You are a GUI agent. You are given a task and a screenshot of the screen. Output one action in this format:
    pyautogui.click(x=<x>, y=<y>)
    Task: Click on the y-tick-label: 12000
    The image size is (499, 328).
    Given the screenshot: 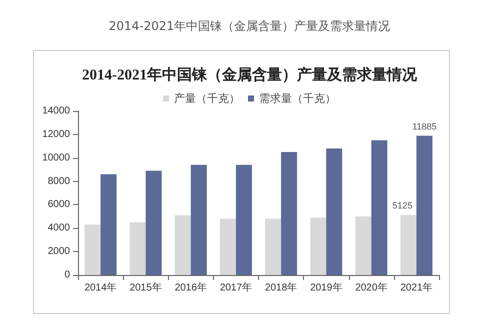 What is the action you would take?
    pyautogui.click(x=56, y=134)
    